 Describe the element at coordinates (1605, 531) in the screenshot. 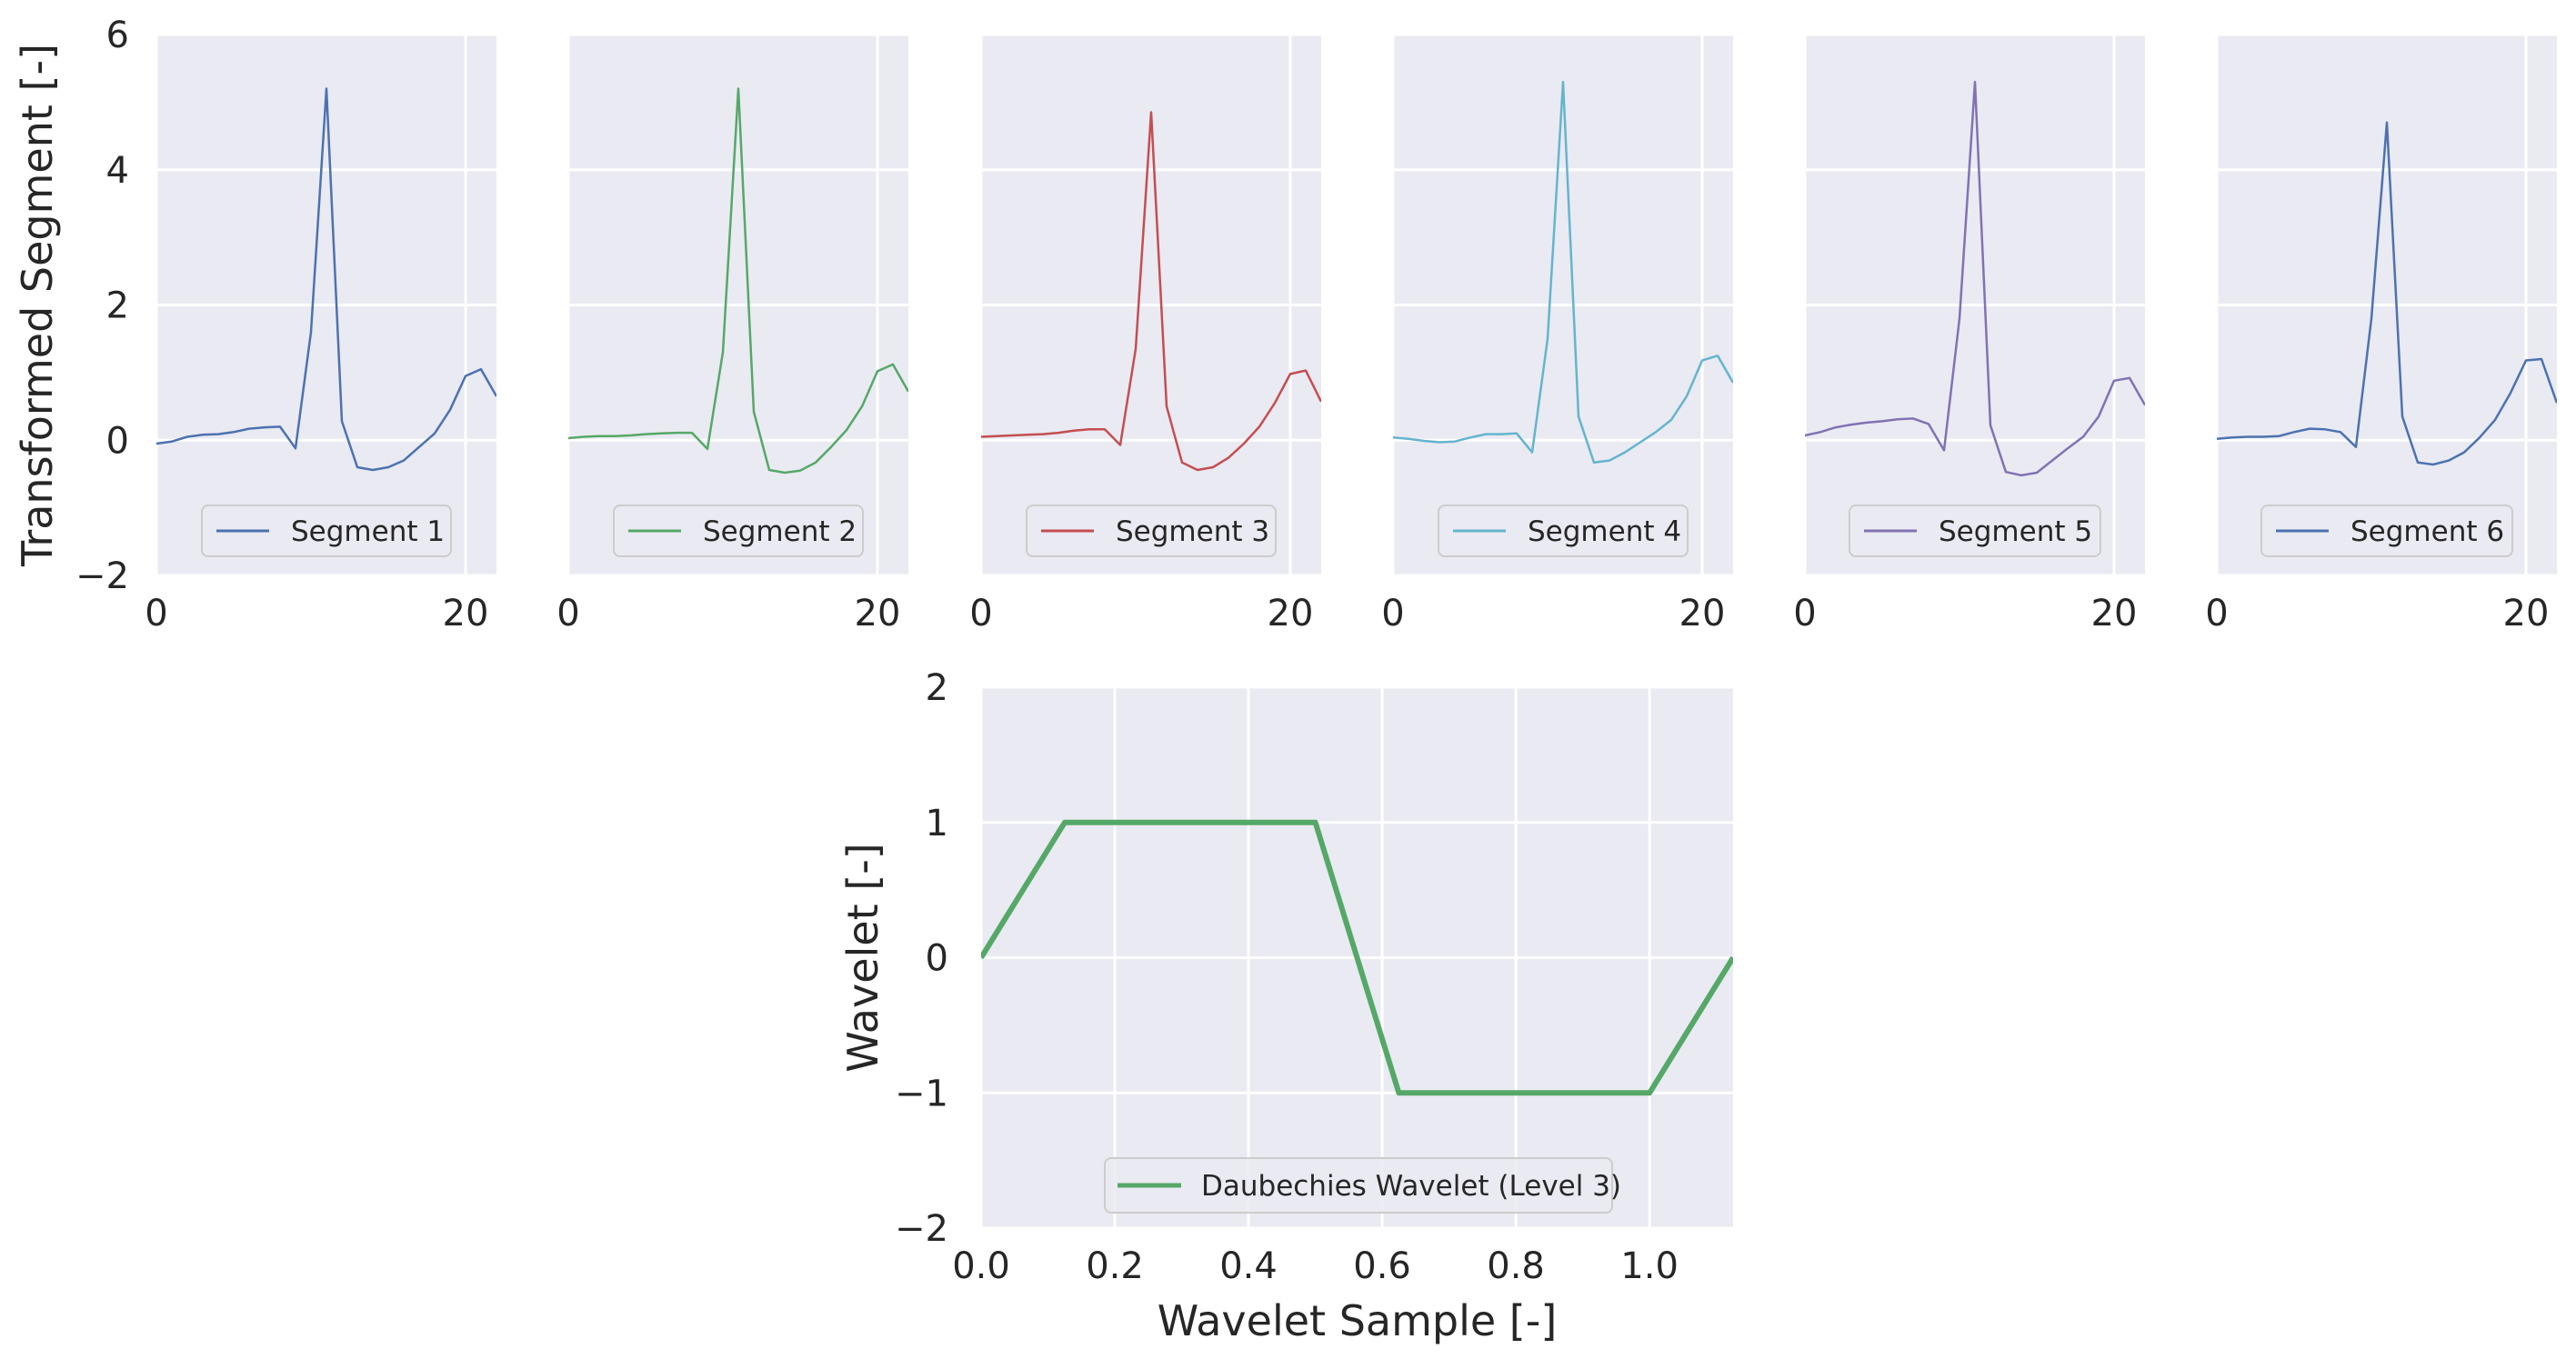

I see `legend-label: Segment 4` at that location.